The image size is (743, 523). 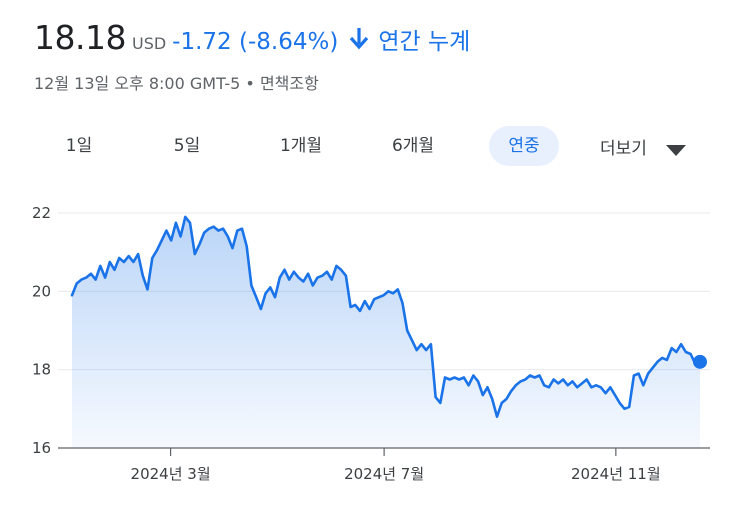 I want to click on arrow-down-icon, so click(x=359, y=38).